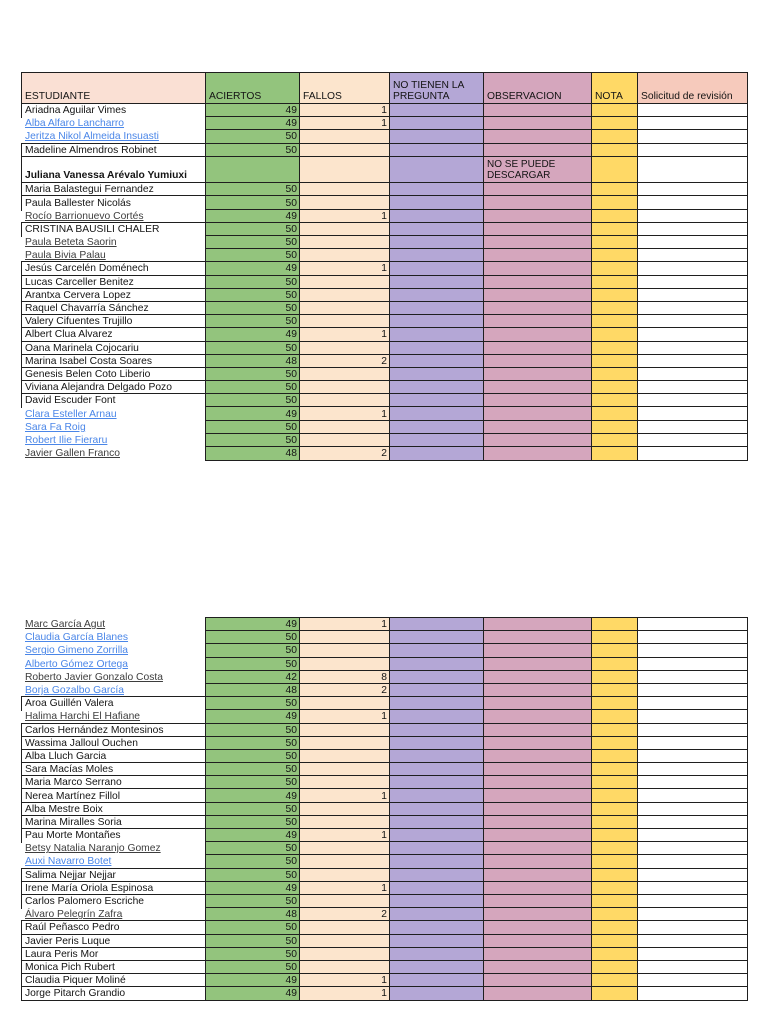 This screenshot has height=1024, width=768. I want to click on student-name-cell: Irene María Oriola Espinosa, so click(114, 888).